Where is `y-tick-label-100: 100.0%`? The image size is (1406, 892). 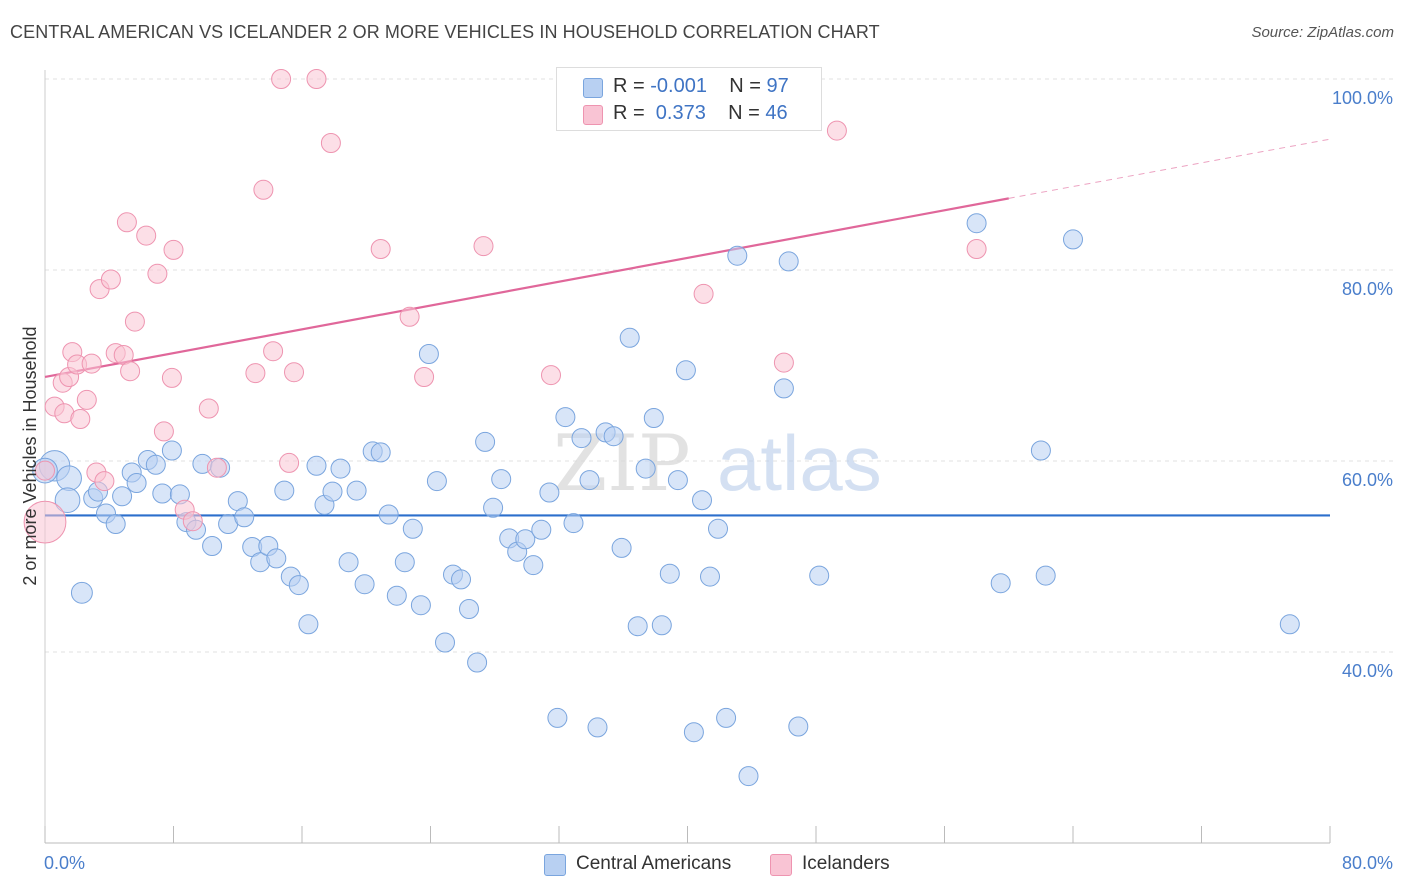 y-tick-label-100: 100.0% is located at coordinates (1362, 98).